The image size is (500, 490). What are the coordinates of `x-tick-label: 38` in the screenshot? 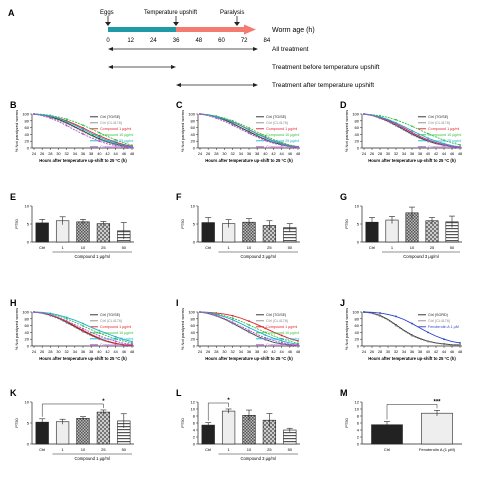 It's located at (91, 352).